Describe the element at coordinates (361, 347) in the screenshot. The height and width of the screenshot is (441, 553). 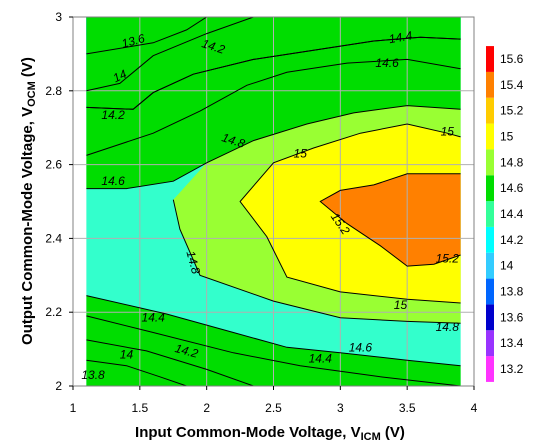
I see `contour-label-16: 14.6` at that location.